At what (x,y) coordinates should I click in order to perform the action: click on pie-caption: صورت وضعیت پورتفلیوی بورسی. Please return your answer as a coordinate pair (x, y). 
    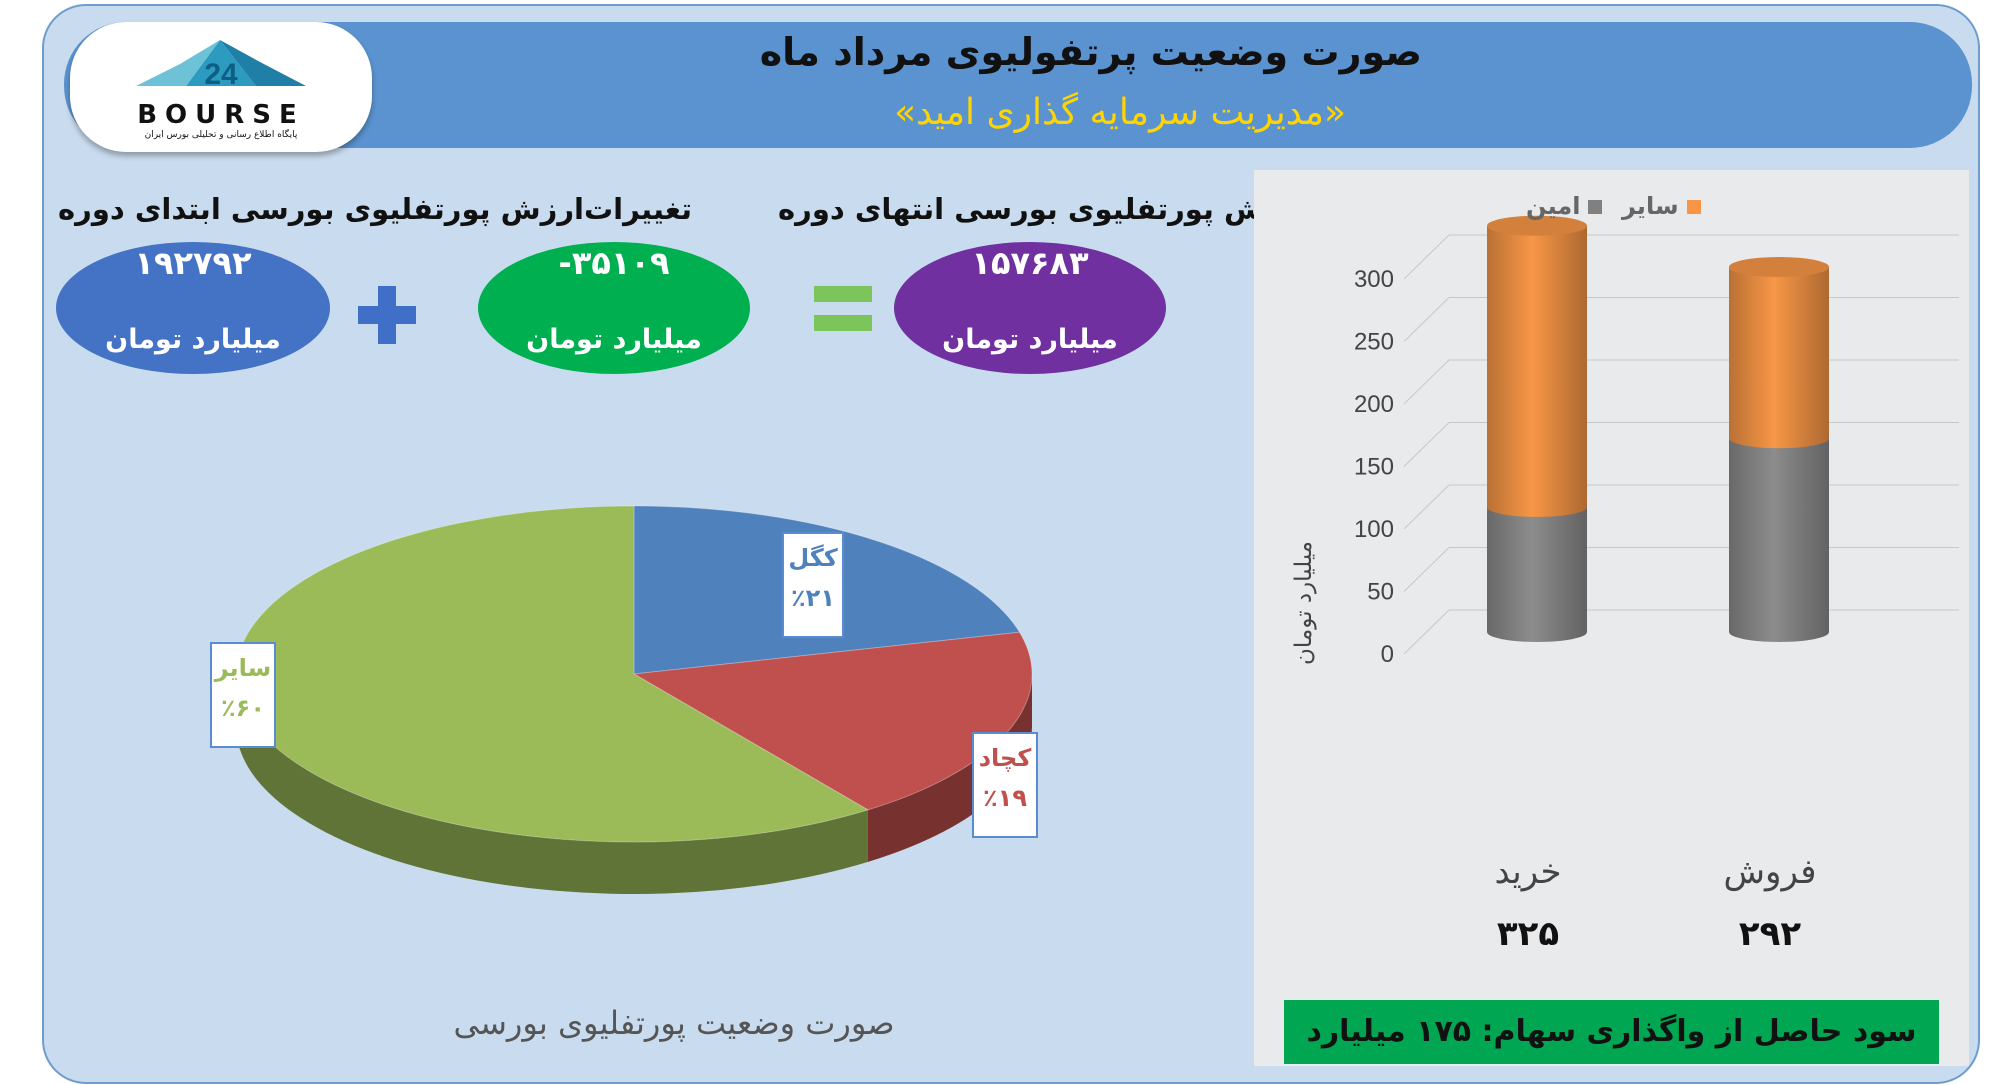
    Looking at the image, I should click on (674, 1023).